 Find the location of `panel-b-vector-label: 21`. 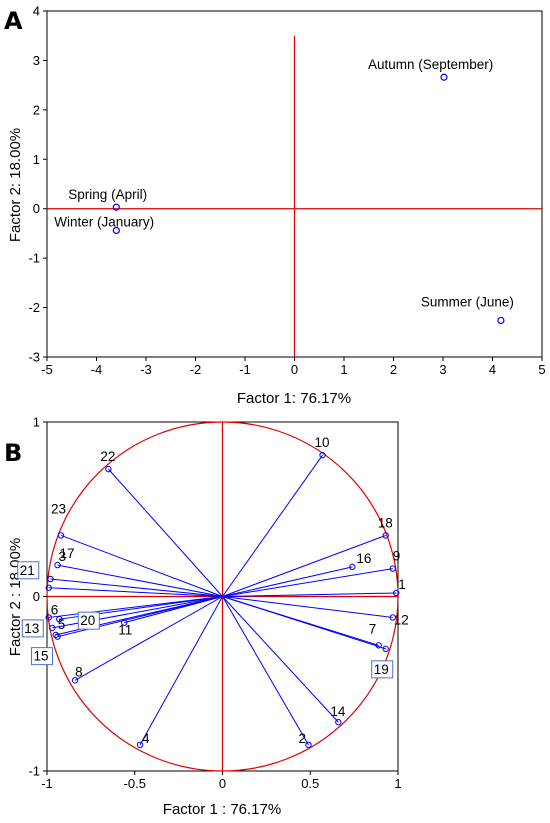

panel-b-vector-label: 21 is located at coordinates (27, 570).